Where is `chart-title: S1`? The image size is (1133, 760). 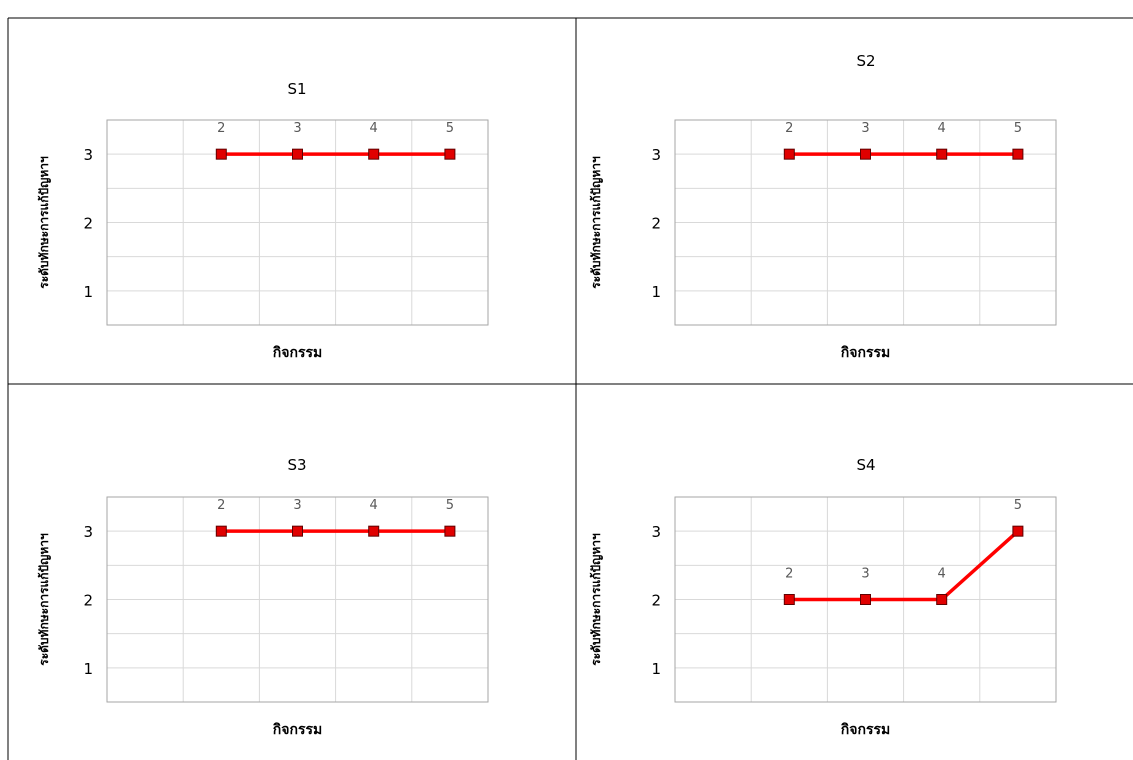 chart-title: S1 is located at coordinates (296, 89).